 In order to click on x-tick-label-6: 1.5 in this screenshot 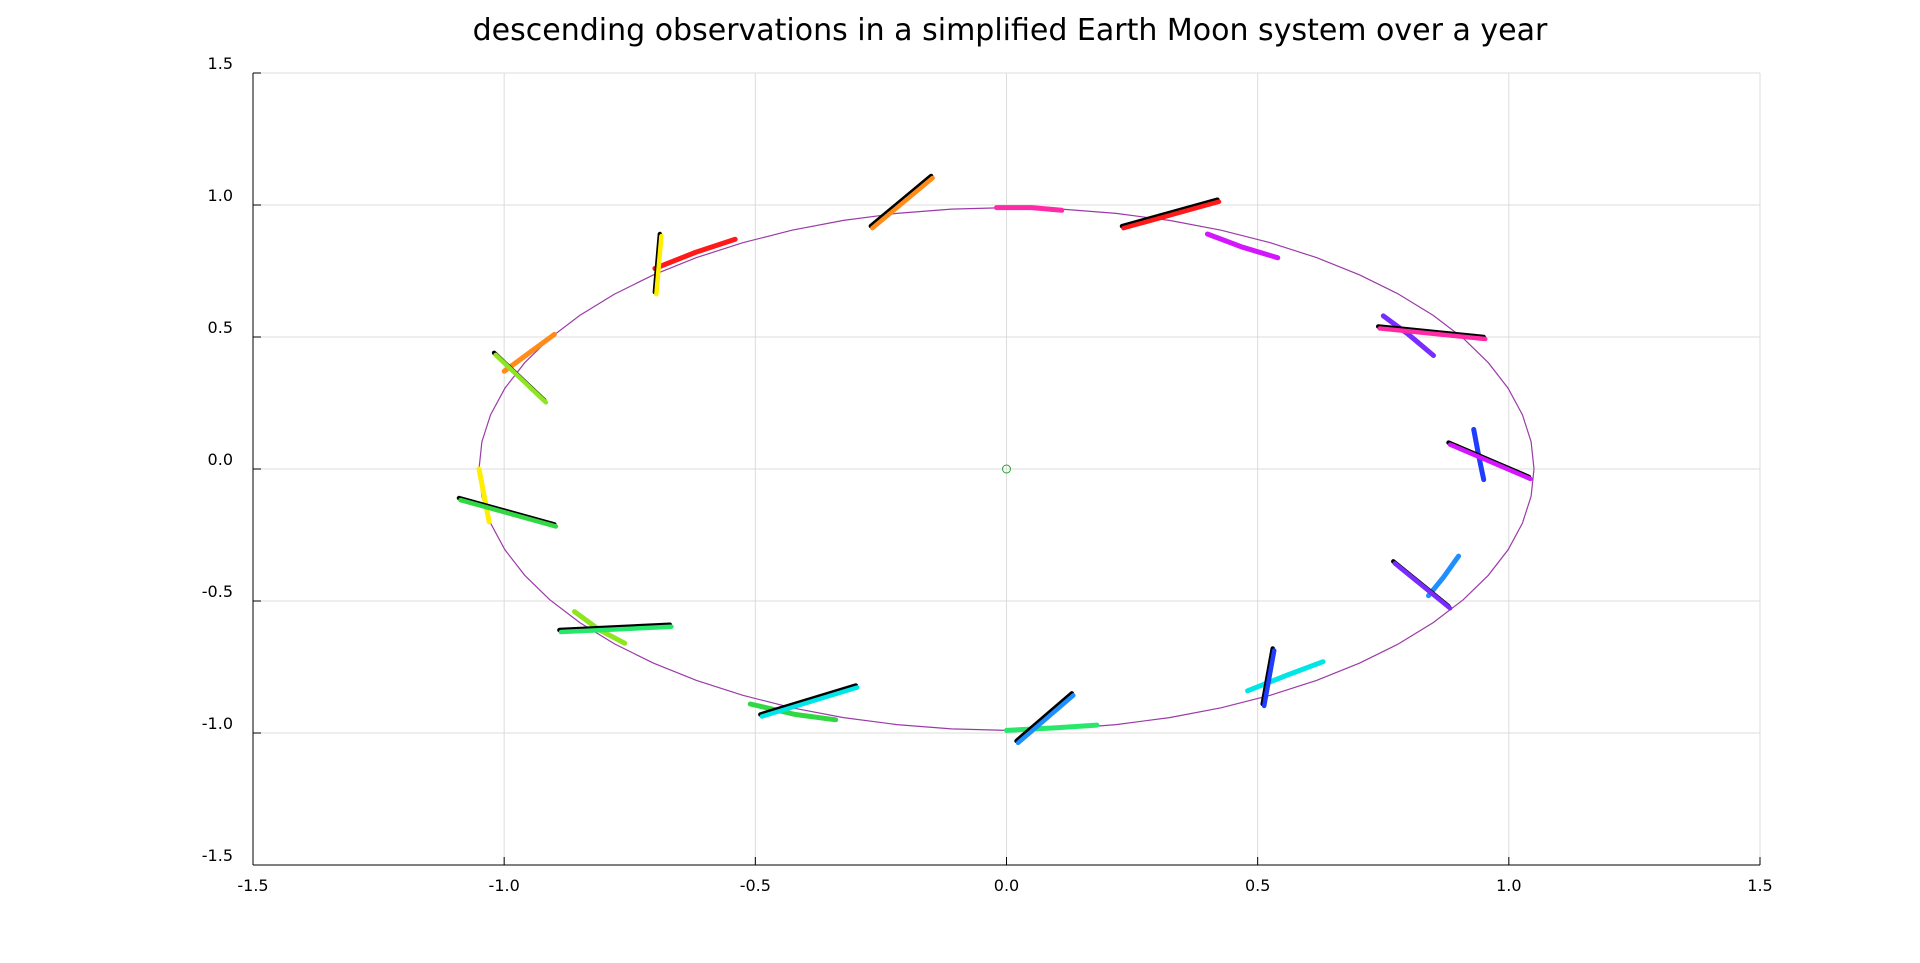, I will do `click(1759, 885)`.